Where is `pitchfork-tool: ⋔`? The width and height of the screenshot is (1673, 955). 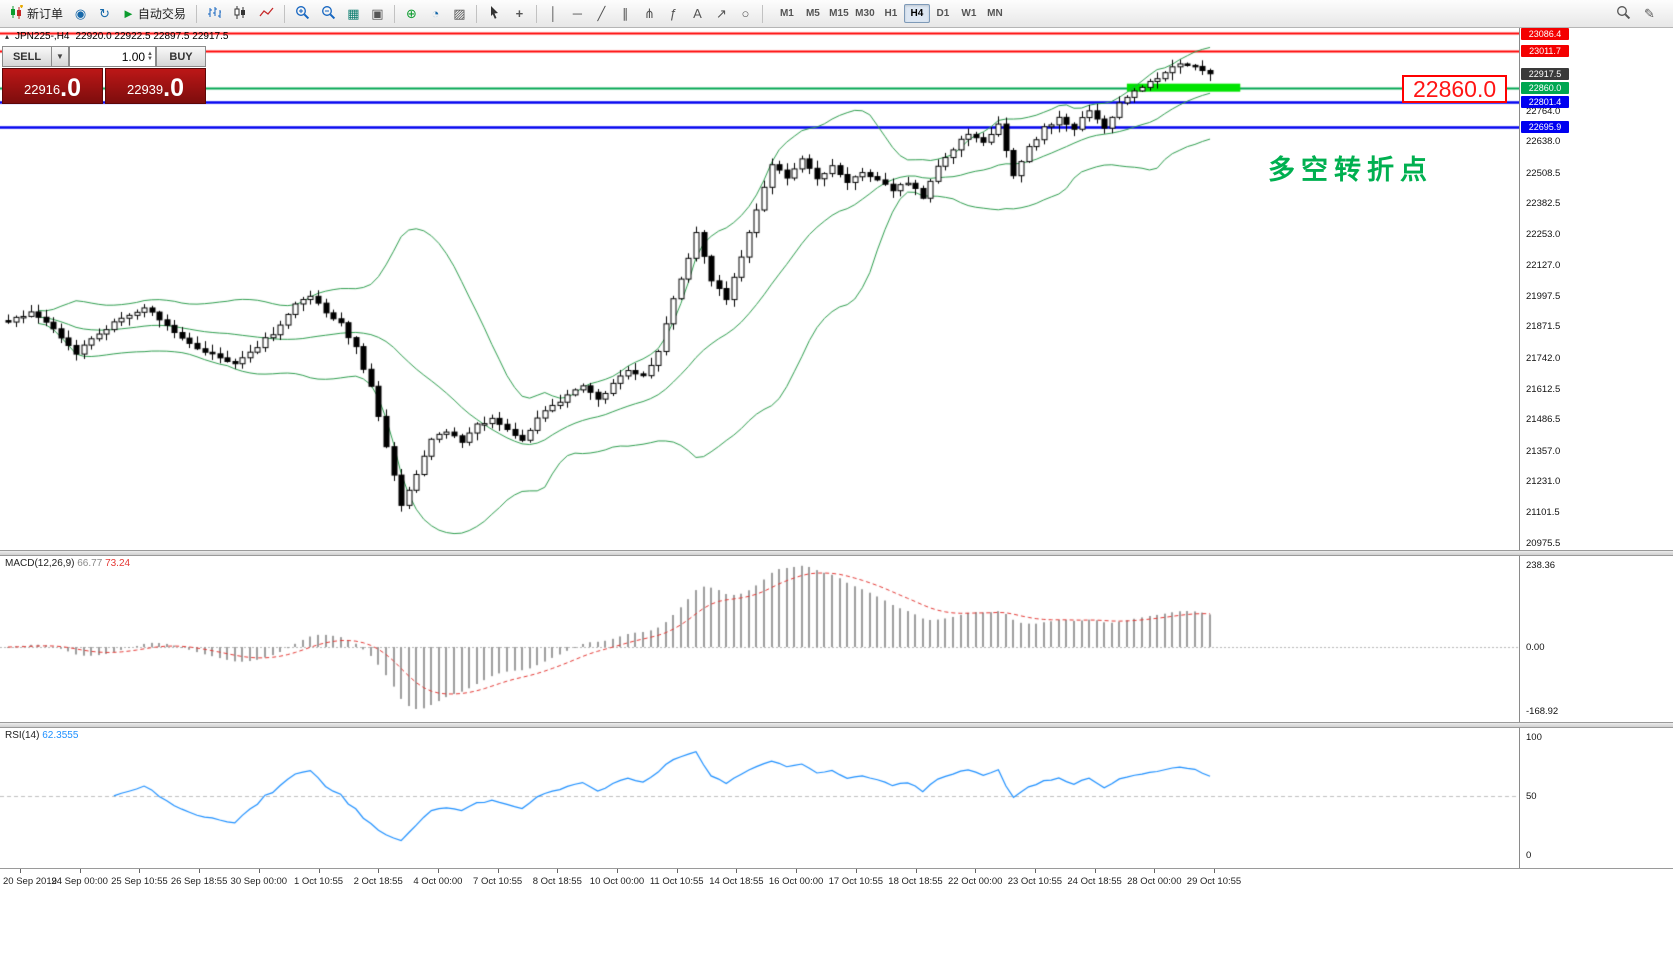
pitchfork-tool: ⋔ is located at coordinates (649, 14).